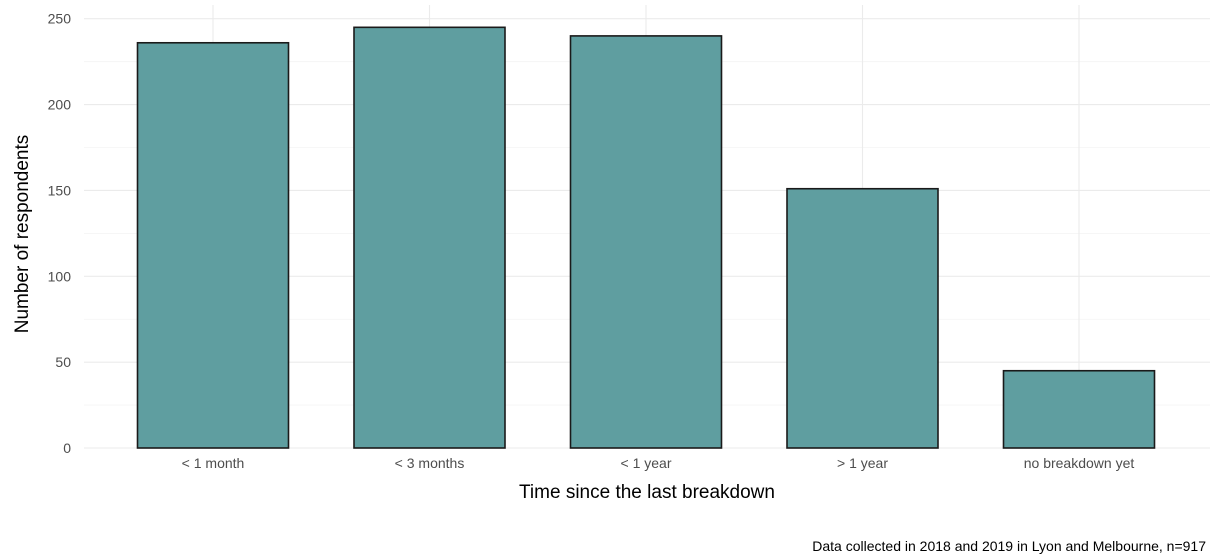 Image resolution: width=1212 pixels, height=556 pixels. What do you see at coordinates (213, 463) in the screenshot?
I see `x-tick-label: < 1 month` at bounding box center [213, 463].